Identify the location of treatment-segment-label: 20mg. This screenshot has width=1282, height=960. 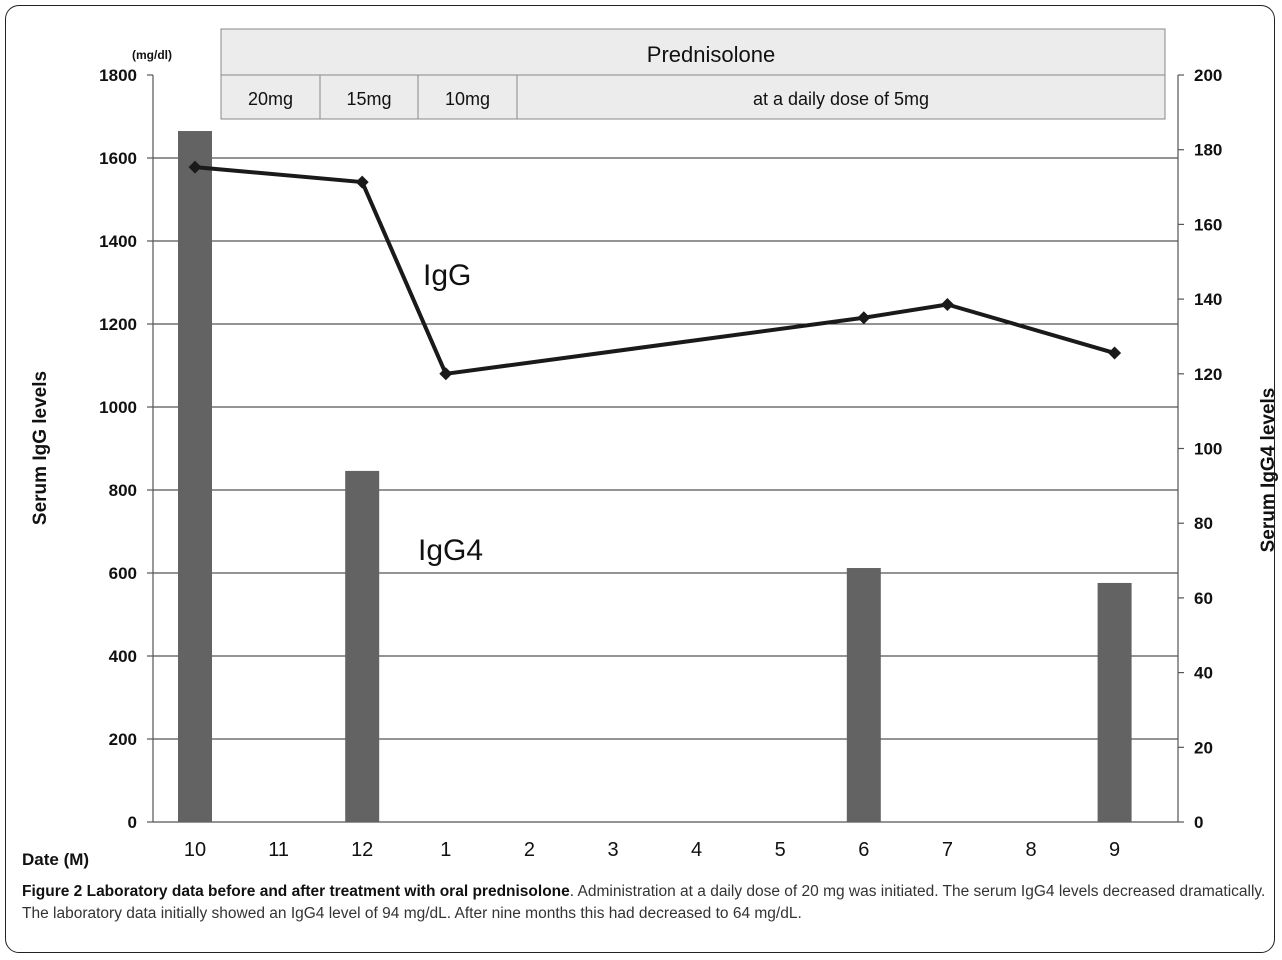
(270, 99).